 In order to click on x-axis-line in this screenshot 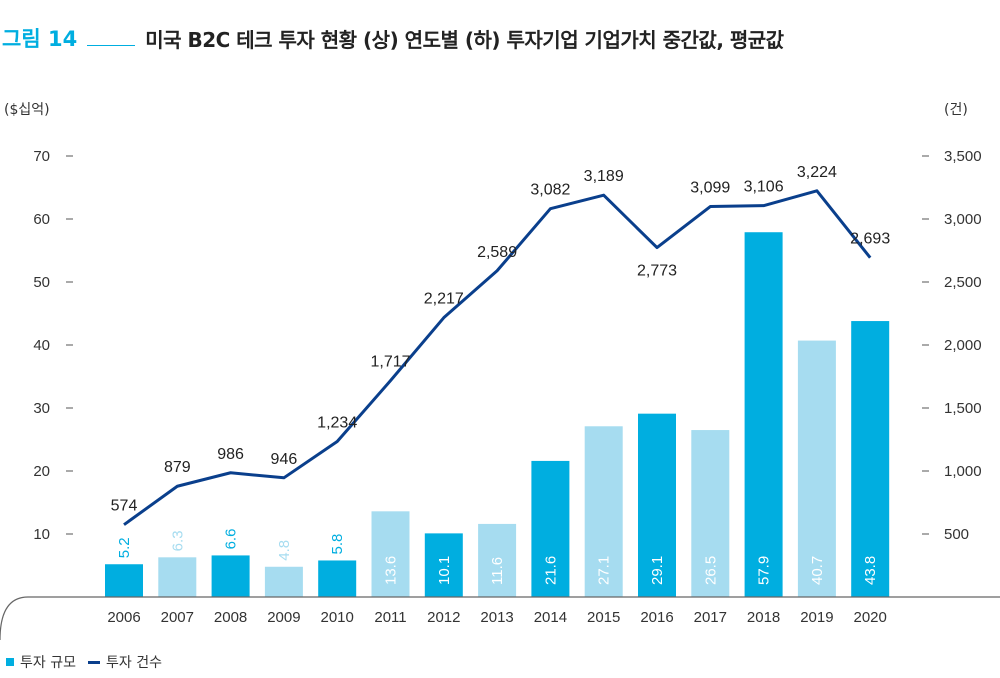, I will do `click(500, 618)`.